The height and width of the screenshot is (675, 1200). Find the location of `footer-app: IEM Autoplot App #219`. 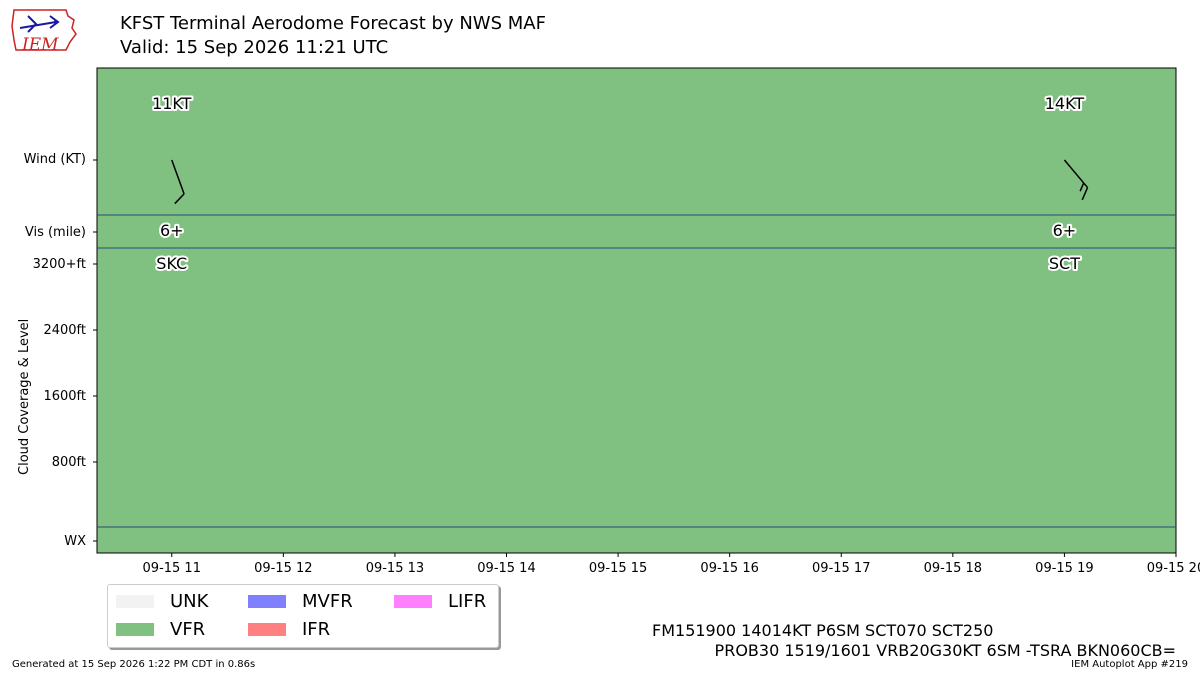

footer-app: IEM Autoplot App #219 is located at coordinates (1129, 664).